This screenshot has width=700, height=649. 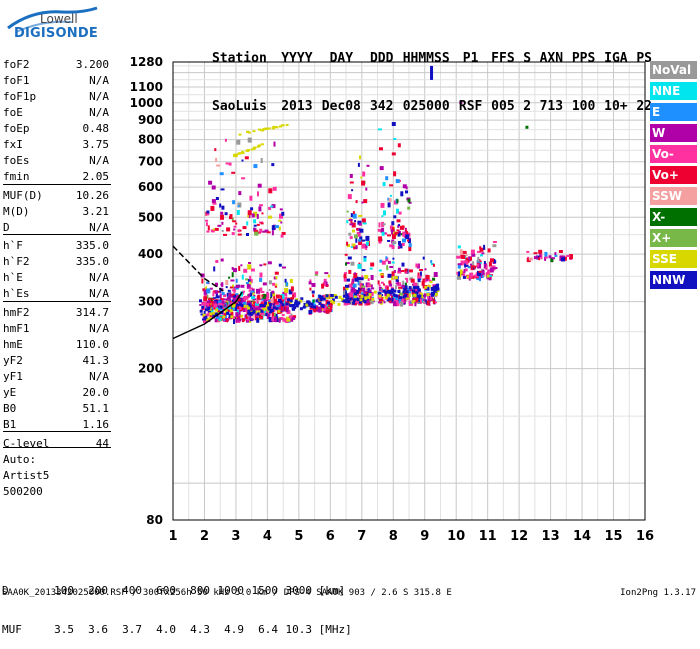 What do you see at coordinates (298, 536) in the screenshot?
I see `x-tick-label: 5` at bounding box center [298, 536].